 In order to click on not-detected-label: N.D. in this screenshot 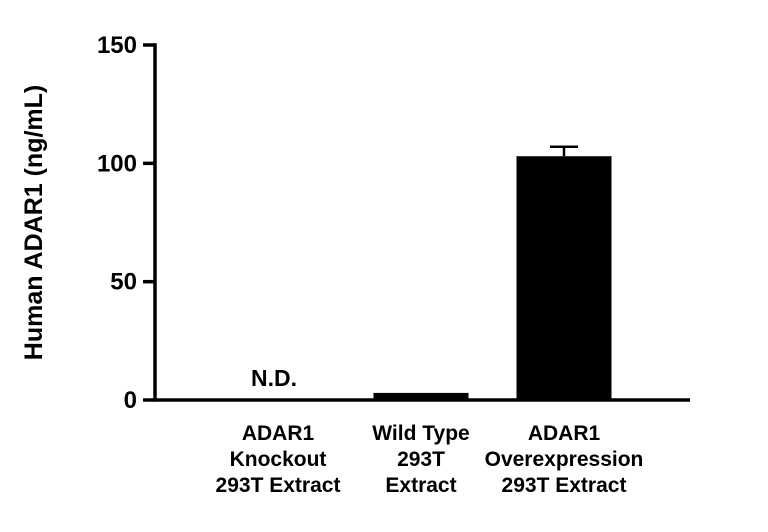, I will do `click(274, 378)`.